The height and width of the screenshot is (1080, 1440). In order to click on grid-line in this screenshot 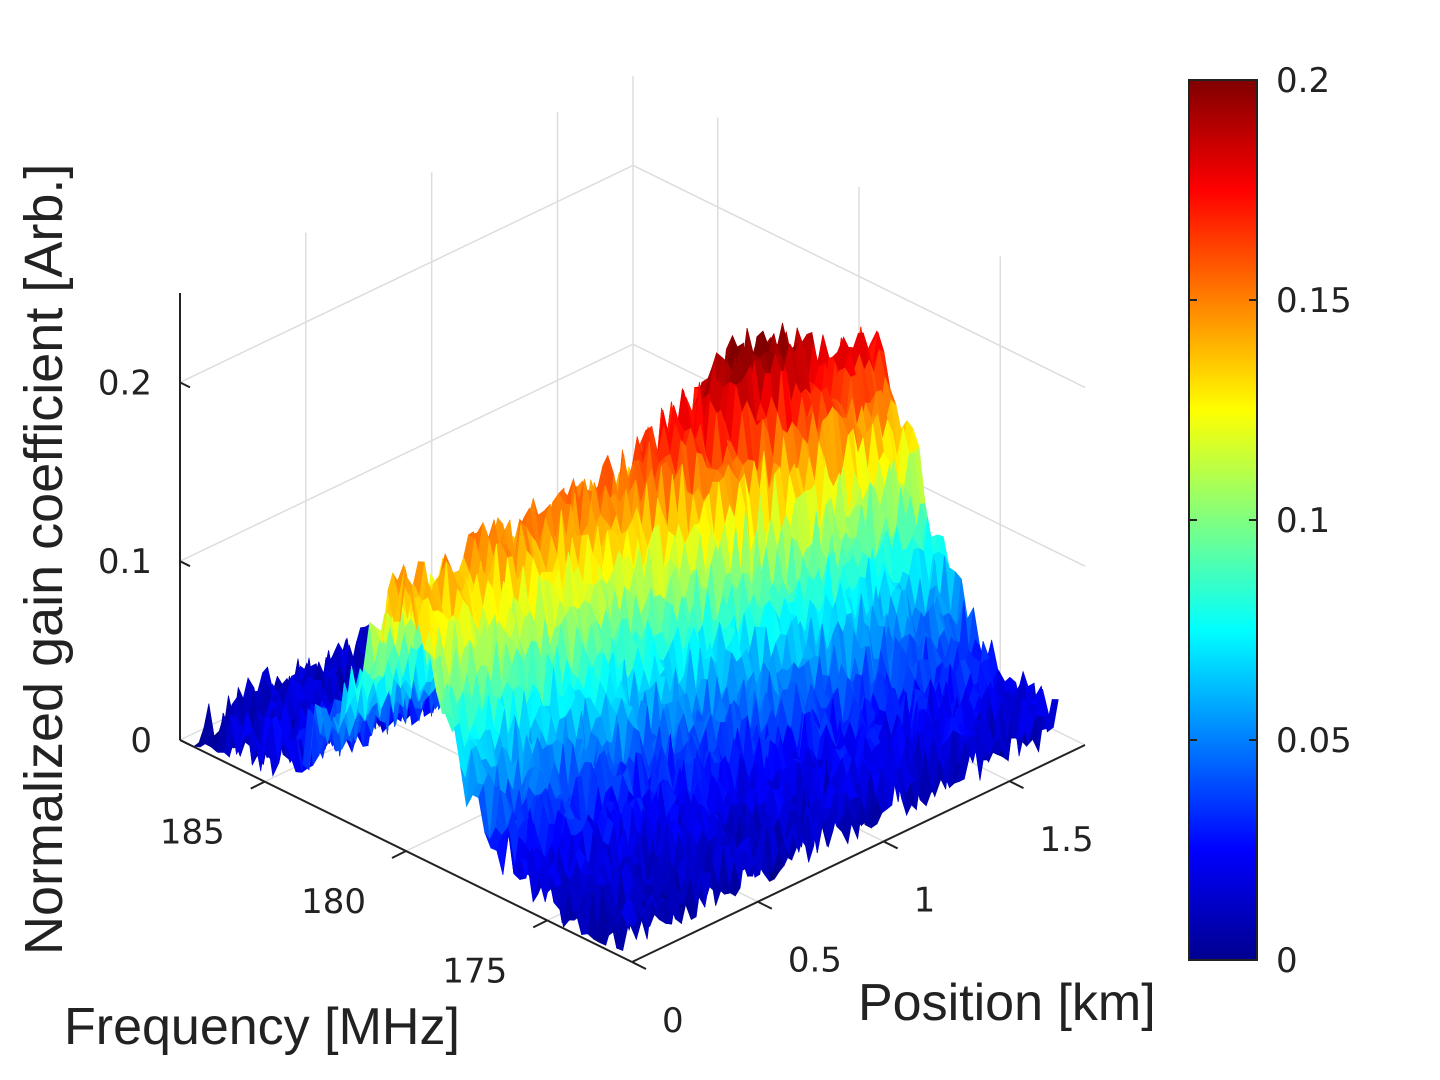, I will do `click(406, 274)`.